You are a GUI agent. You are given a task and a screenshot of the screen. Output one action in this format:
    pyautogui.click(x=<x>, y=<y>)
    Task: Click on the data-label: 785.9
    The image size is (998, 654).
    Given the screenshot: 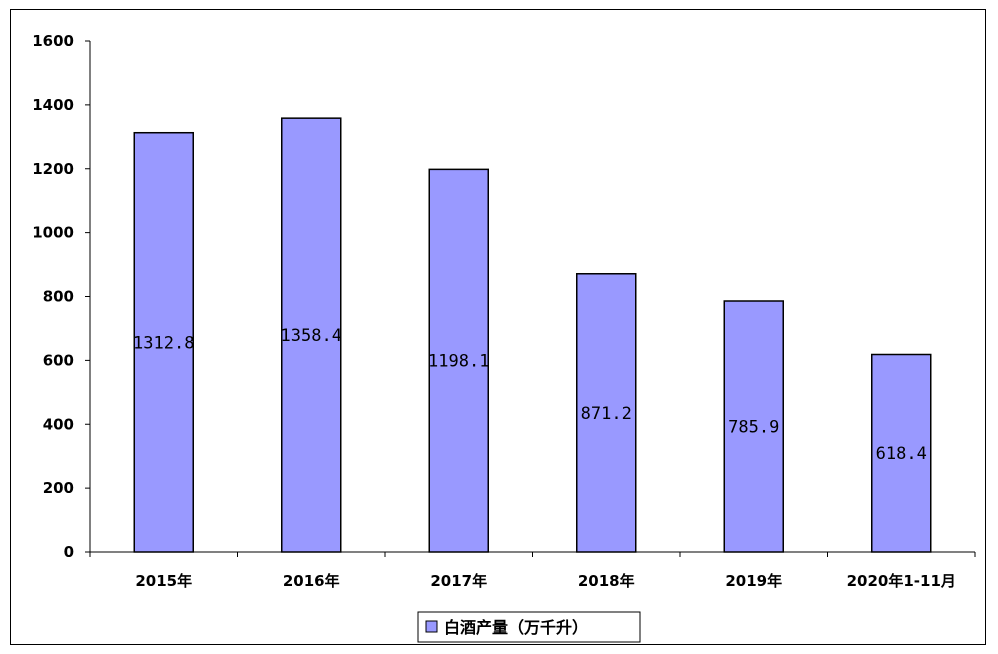 What is the action you would take?
    pyautogui.click(x=753, y=428)
    